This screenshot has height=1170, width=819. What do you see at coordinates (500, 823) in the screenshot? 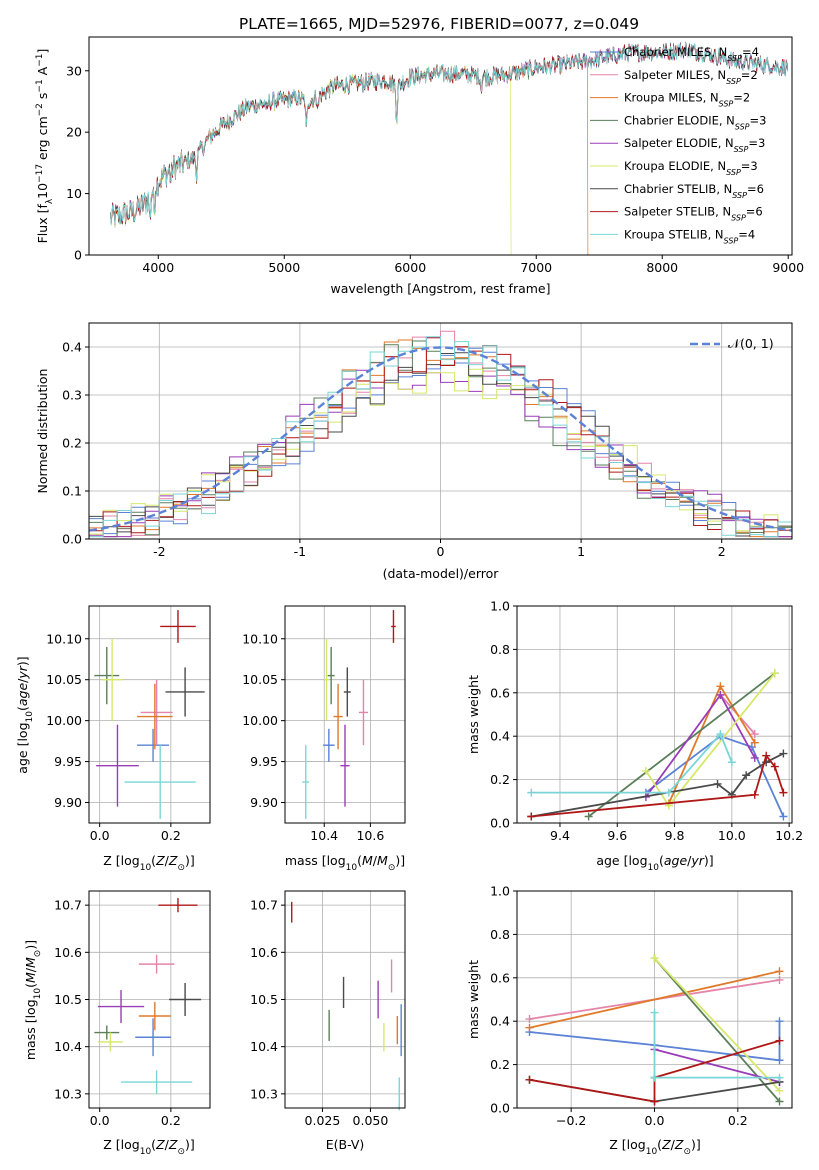
I see `y-tick-label: 0.0` at bounding box center [500, 823].